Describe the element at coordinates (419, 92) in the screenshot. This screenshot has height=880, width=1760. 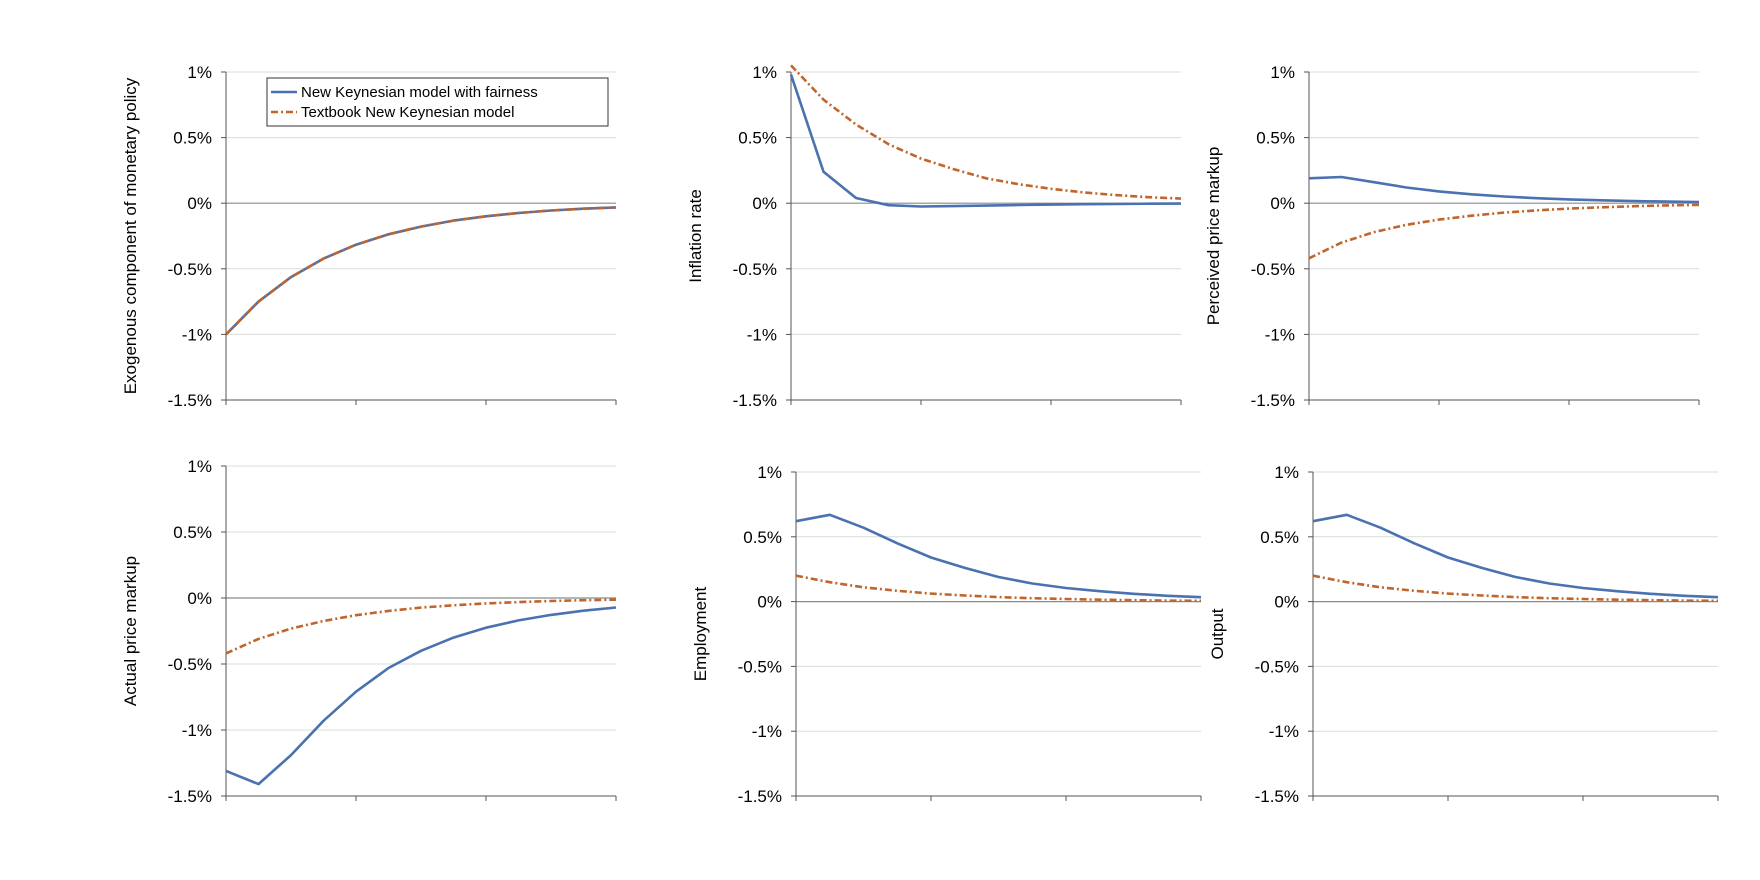
I see `legend-entry: New Keynesian model with fairness` at that location.